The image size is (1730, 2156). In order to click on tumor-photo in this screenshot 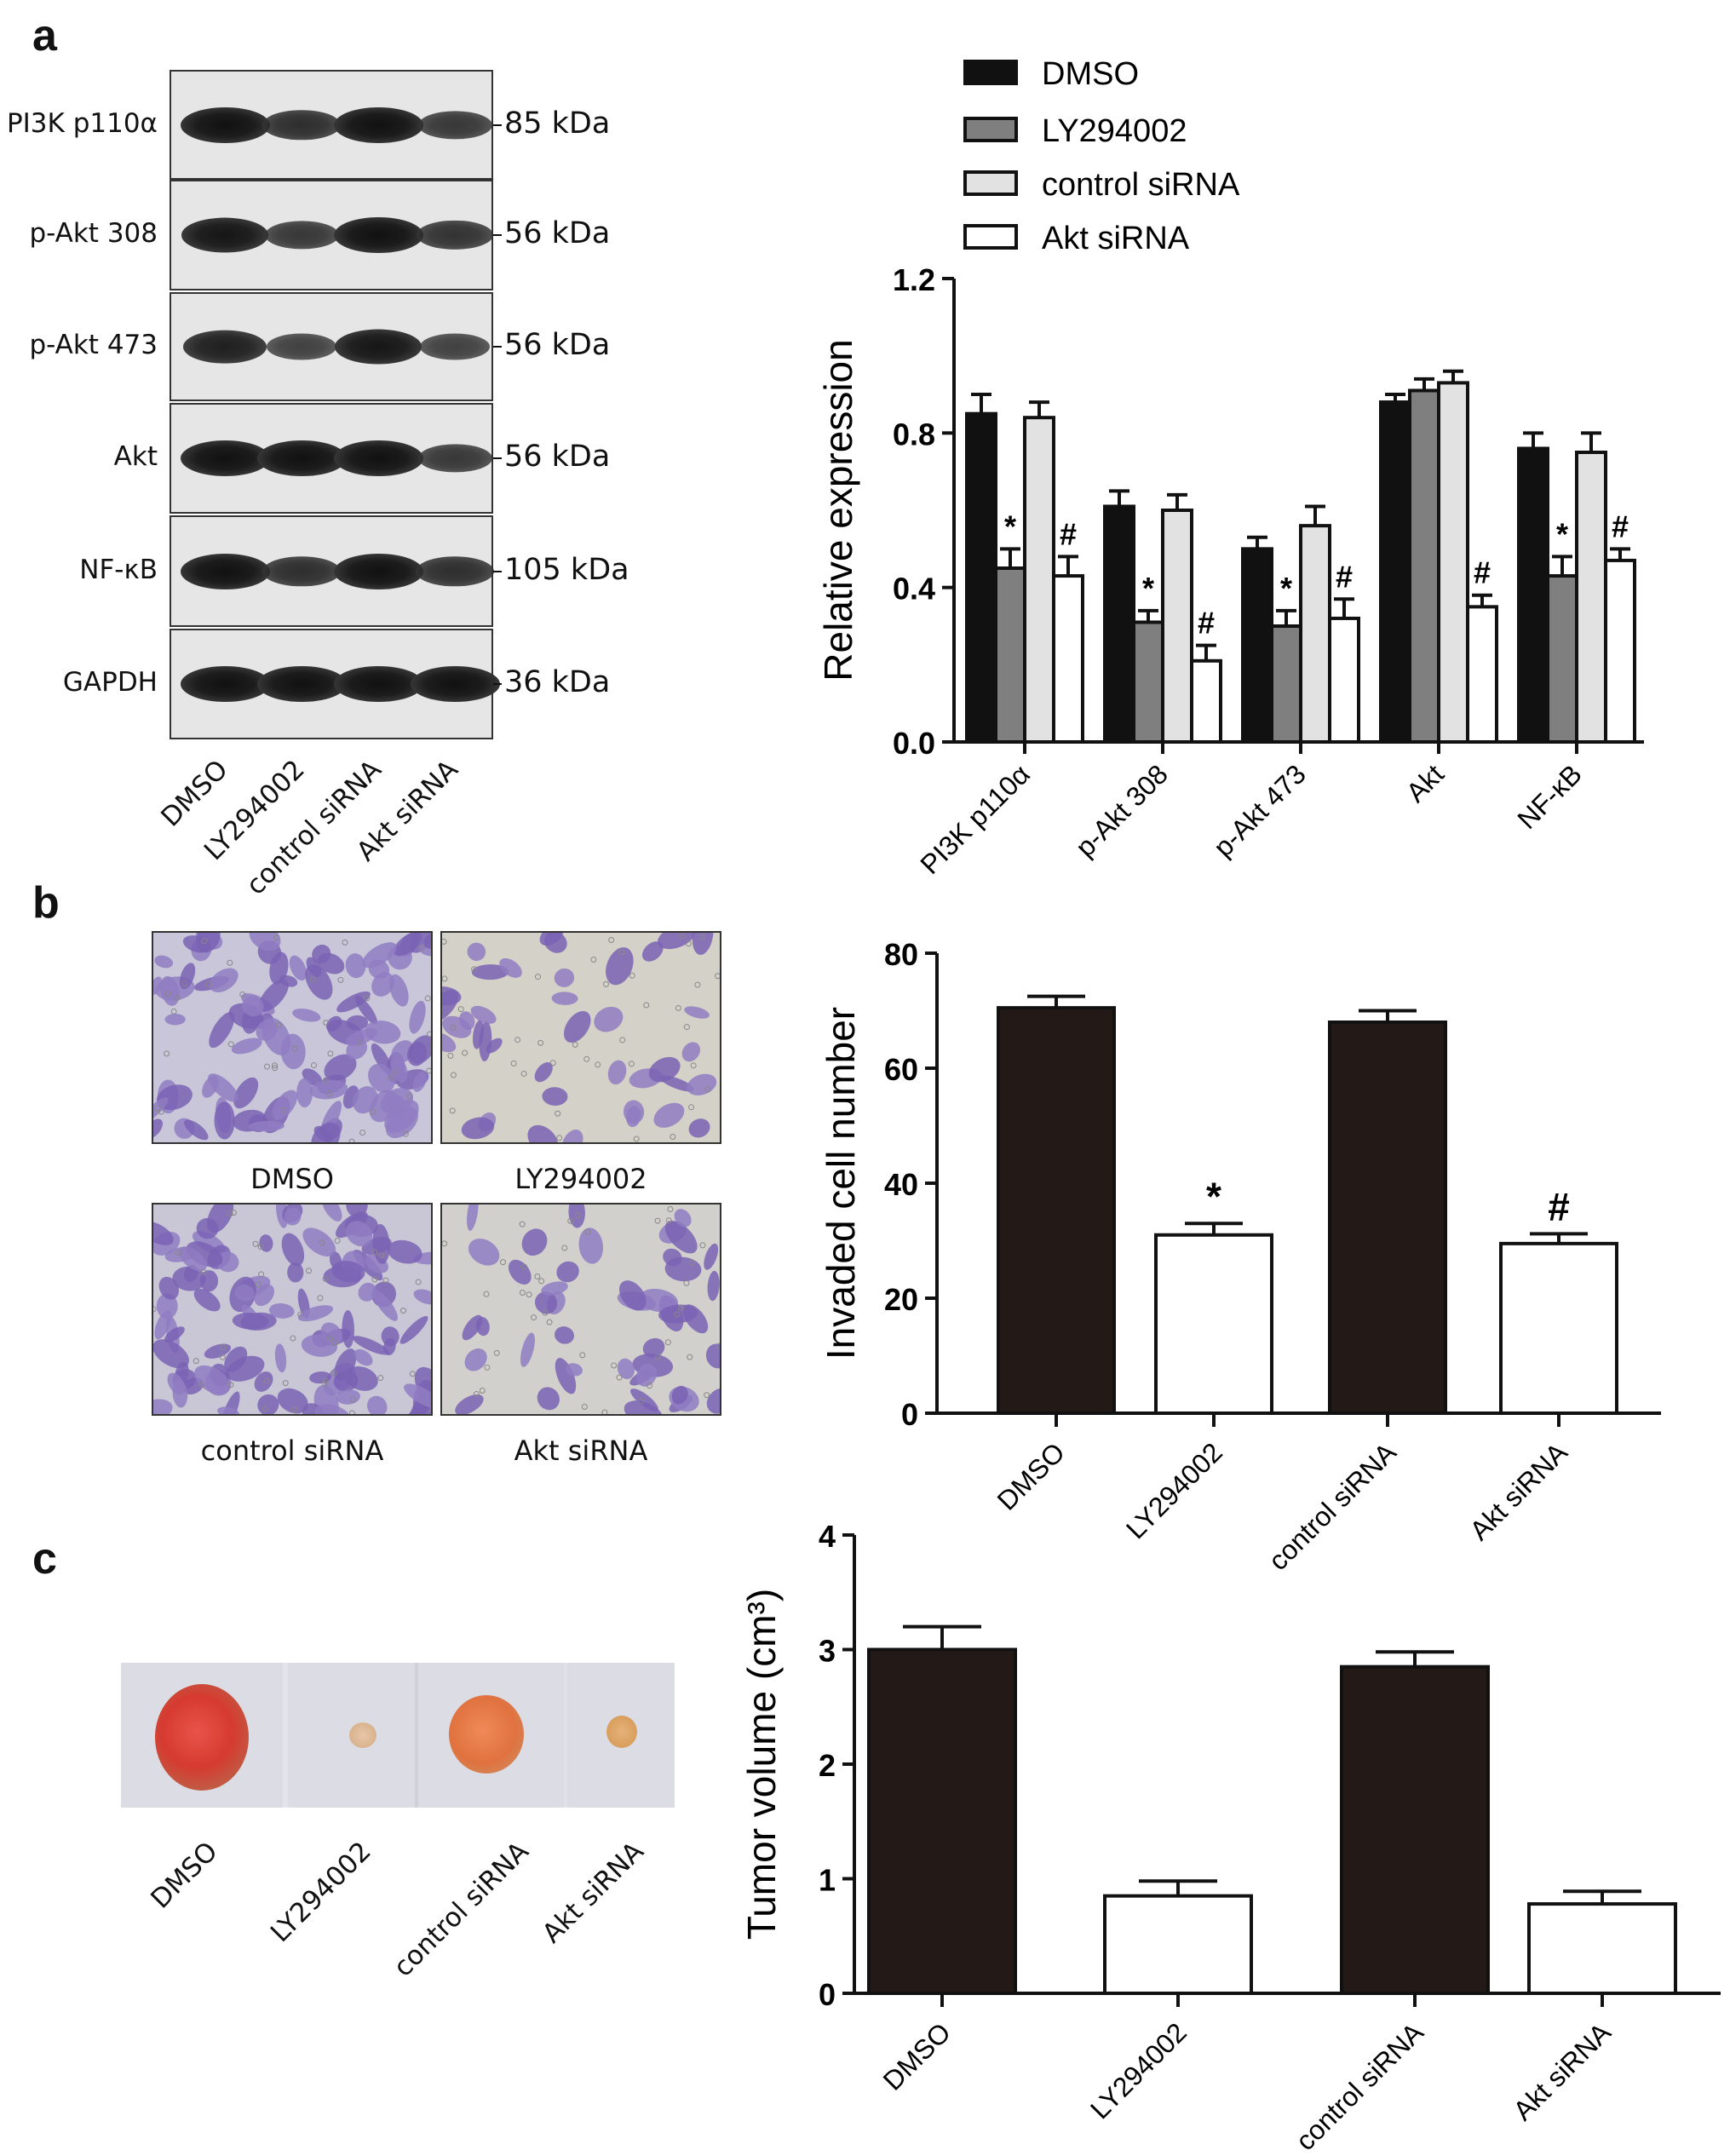, I will do `click(398, 1735)`.